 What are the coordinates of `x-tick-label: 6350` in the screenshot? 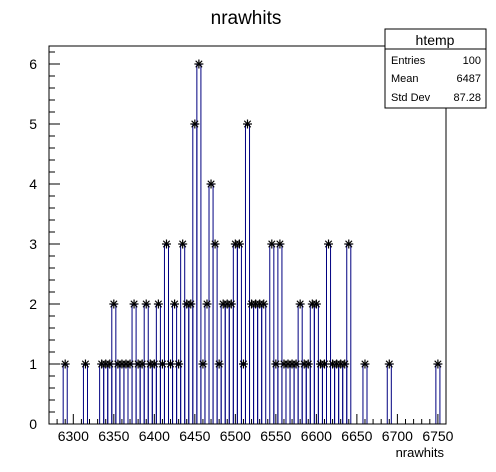 It's located at (113, 436).